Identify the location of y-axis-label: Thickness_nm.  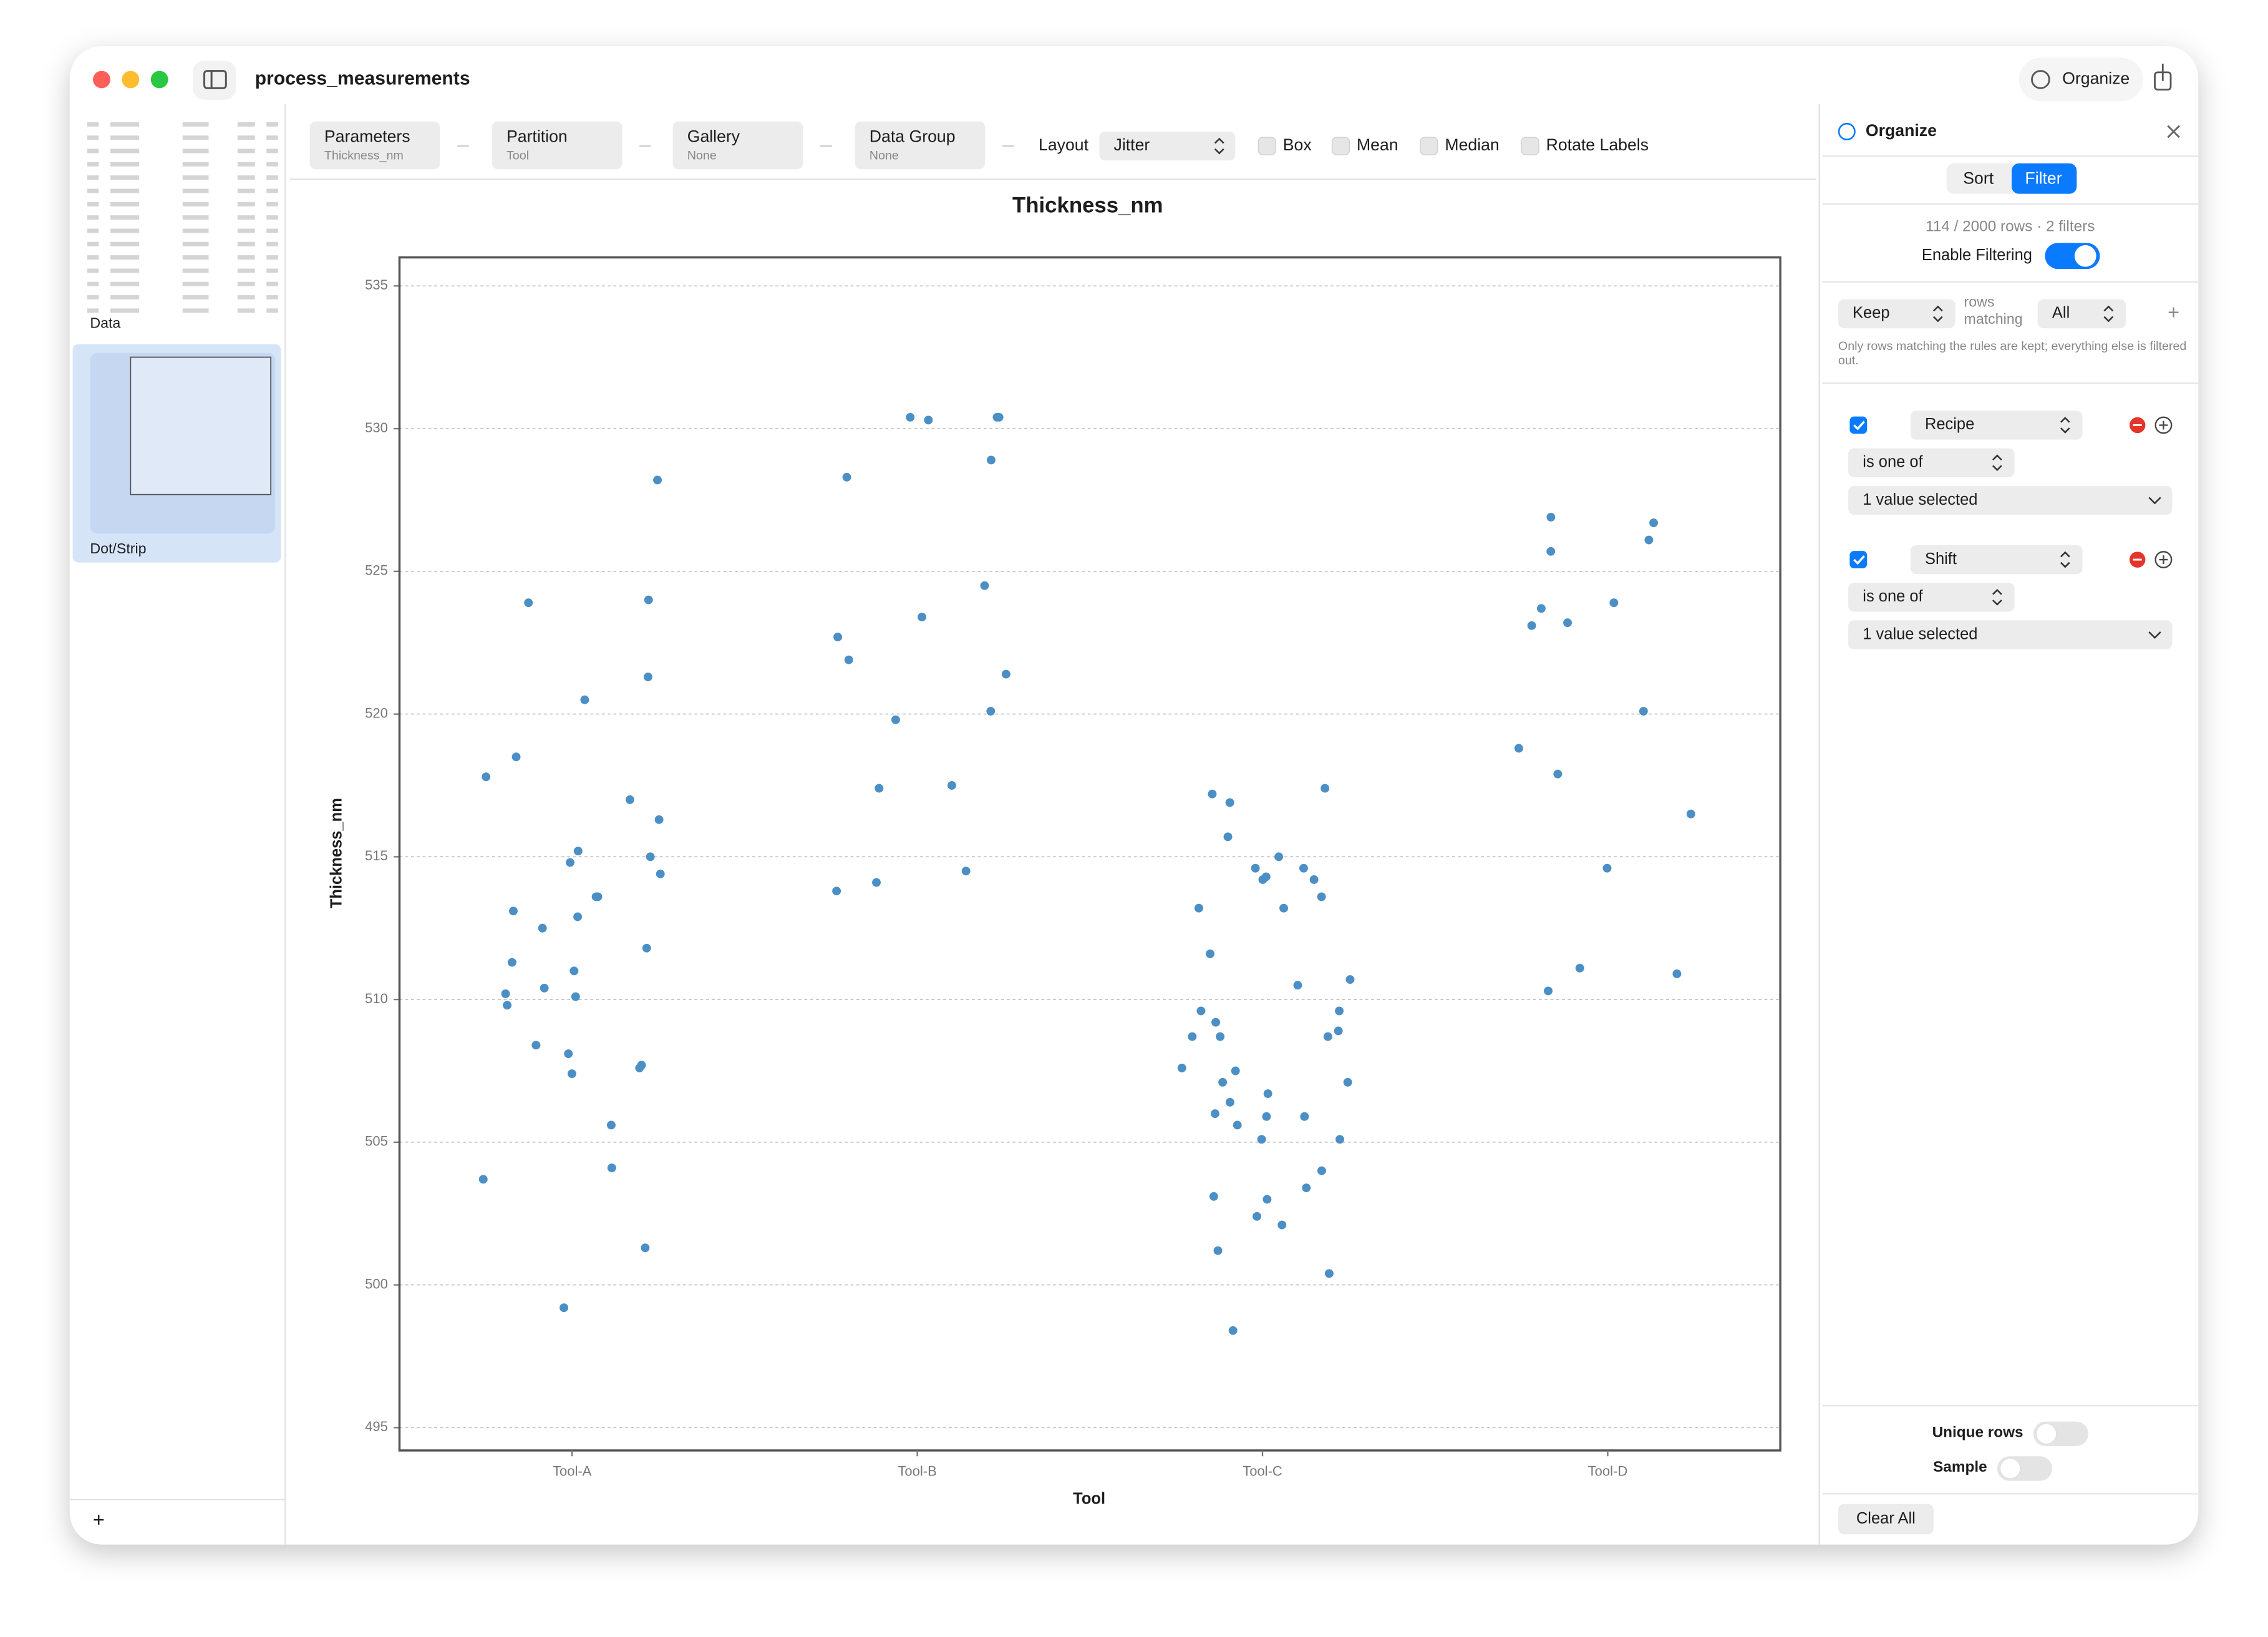
(337, 853).